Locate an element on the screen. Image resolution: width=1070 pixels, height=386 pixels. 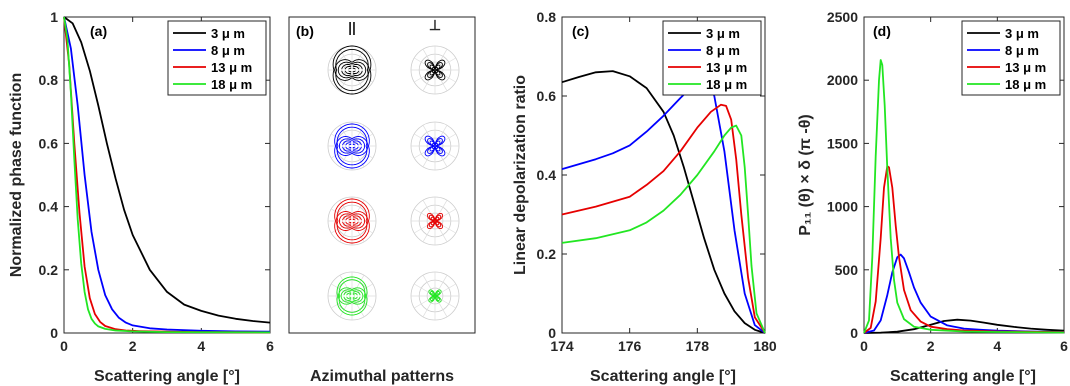
panel-b-xlabel: Azimuthal patterns is located at coordinates (382, 376).